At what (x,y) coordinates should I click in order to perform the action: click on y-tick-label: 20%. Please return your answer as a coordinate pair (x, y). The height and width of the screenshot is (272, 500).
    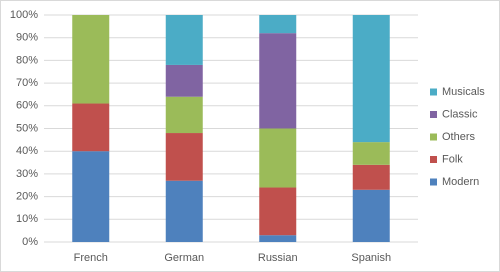
    Looking at the image, I should click on (27, 197).